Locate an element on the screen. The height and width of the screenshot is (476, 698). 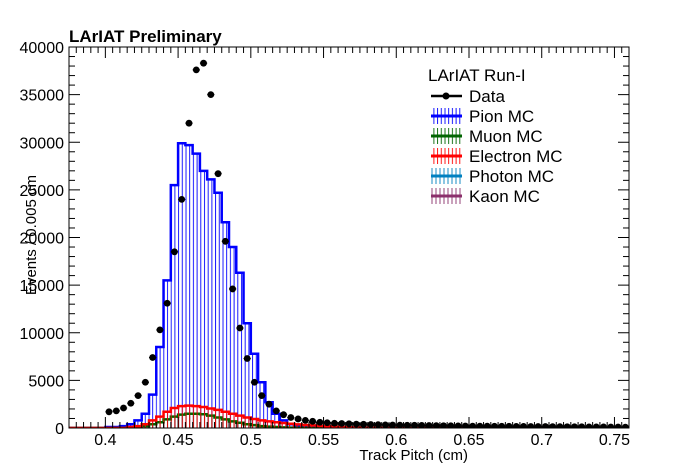
legend-header: LArIAT Run-I is located at coordinates (477, 75).